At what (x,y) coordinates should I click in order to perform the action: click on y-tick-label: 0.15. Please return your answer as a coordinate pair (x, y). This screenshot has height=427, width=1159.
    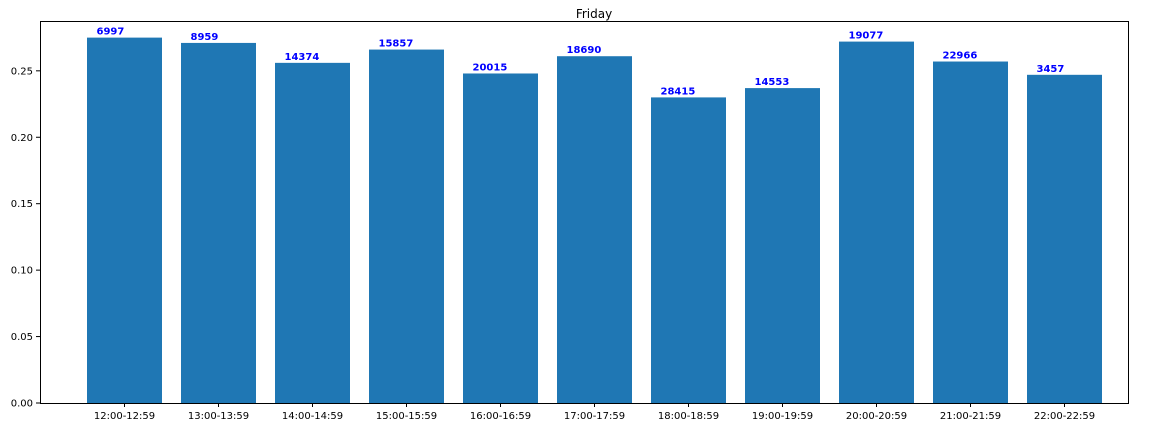
    Looking at the image, I should click on (22, 204).